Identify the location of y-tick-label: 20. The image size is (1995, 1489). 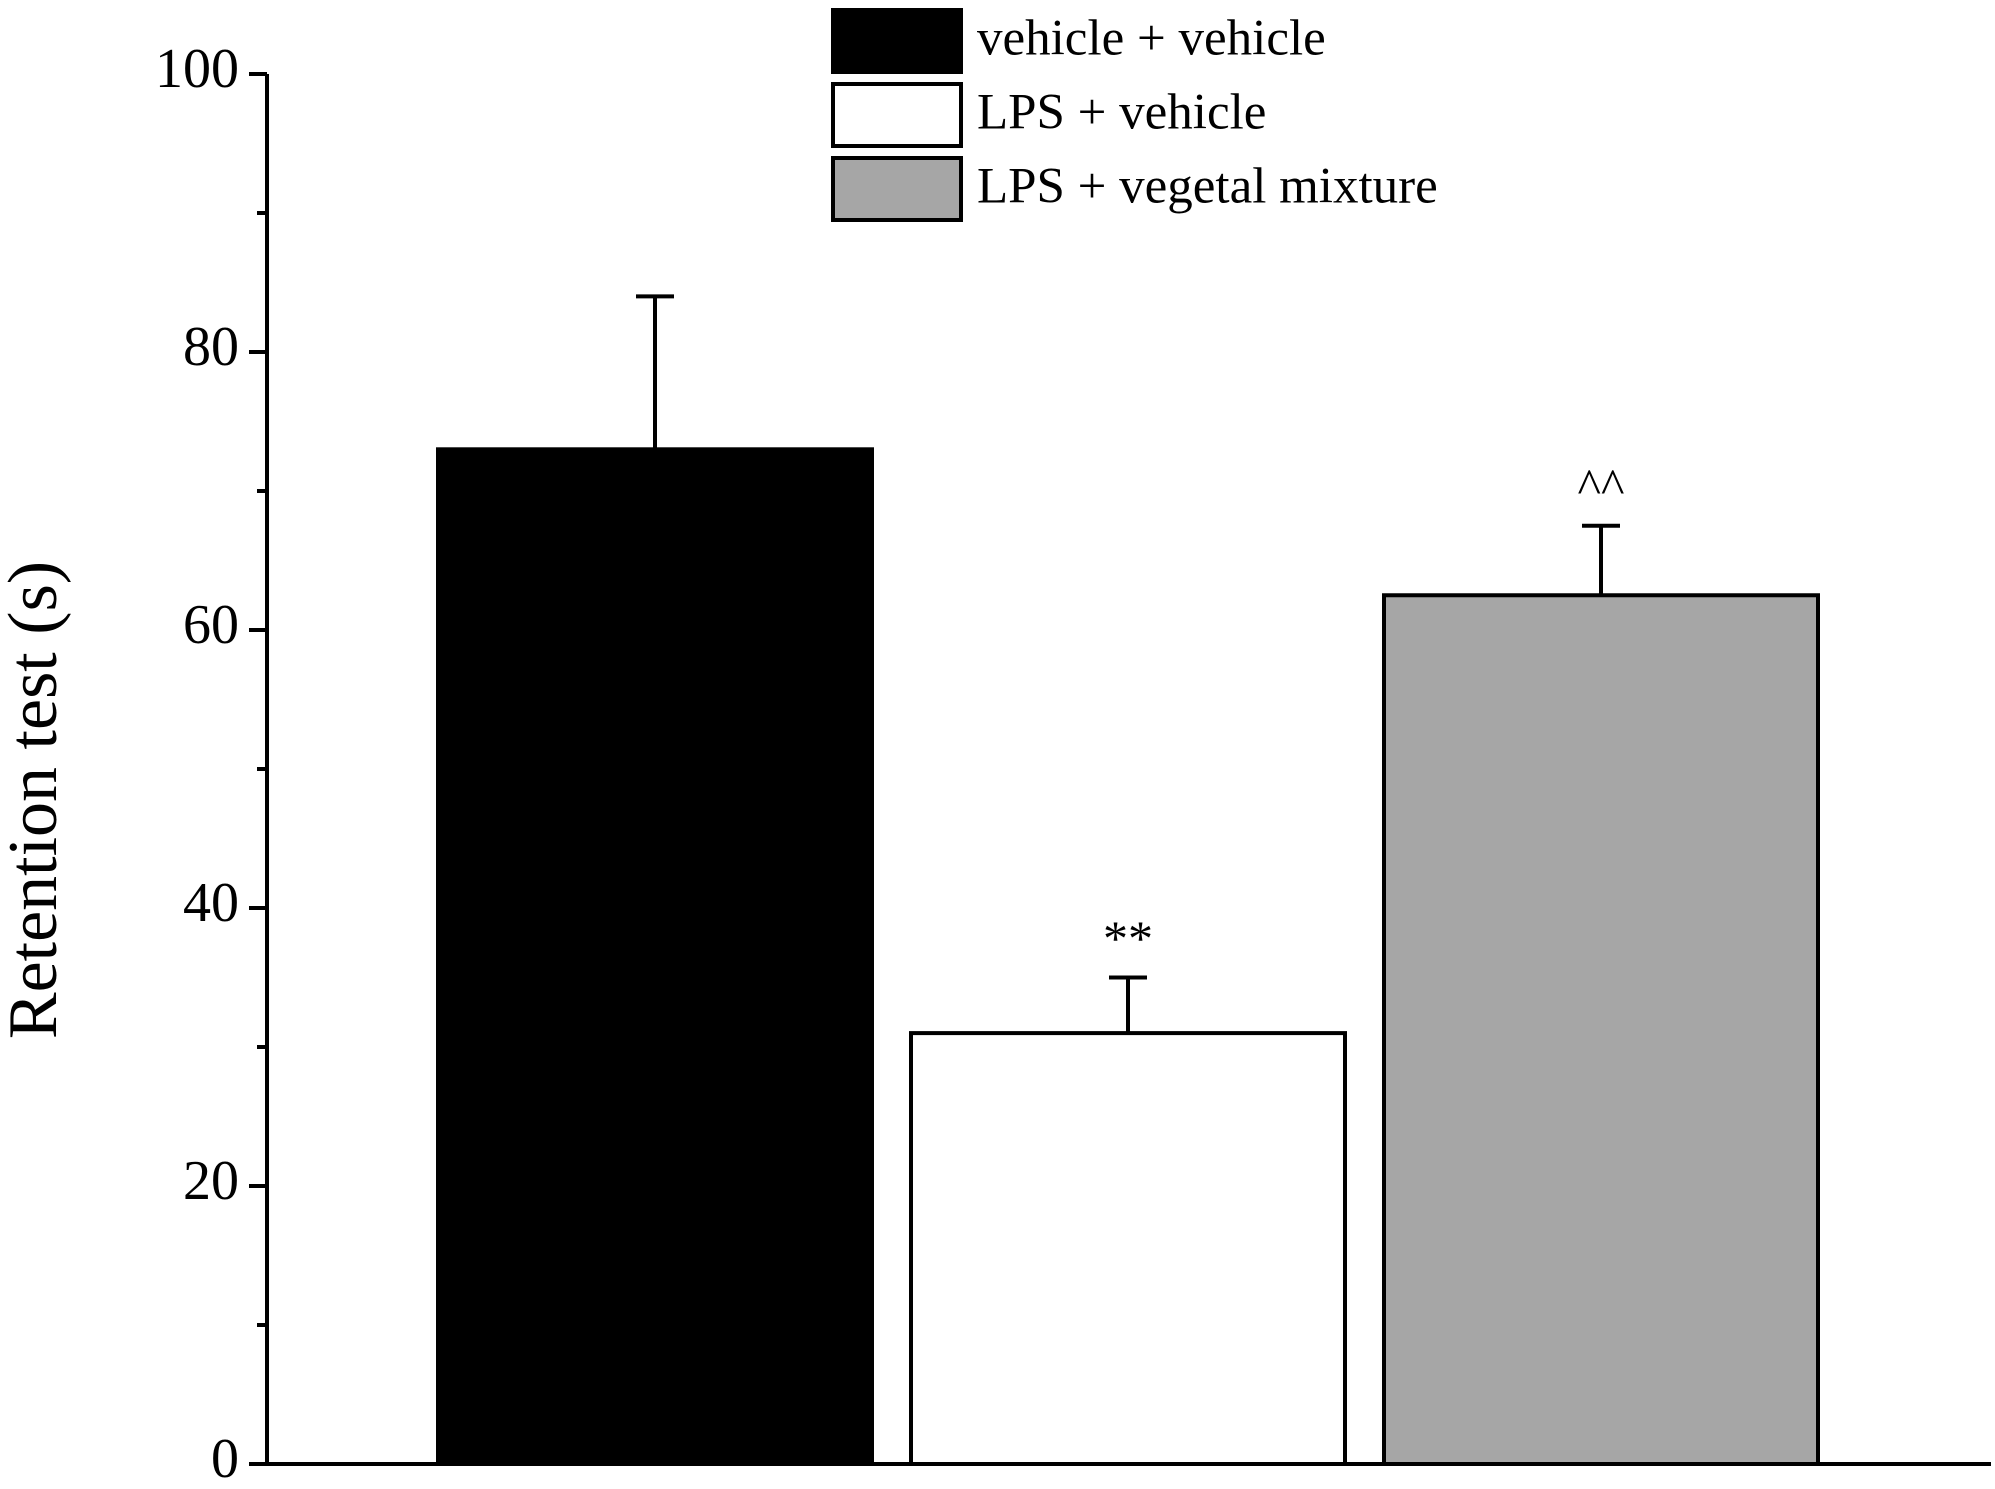
(211, 1181).